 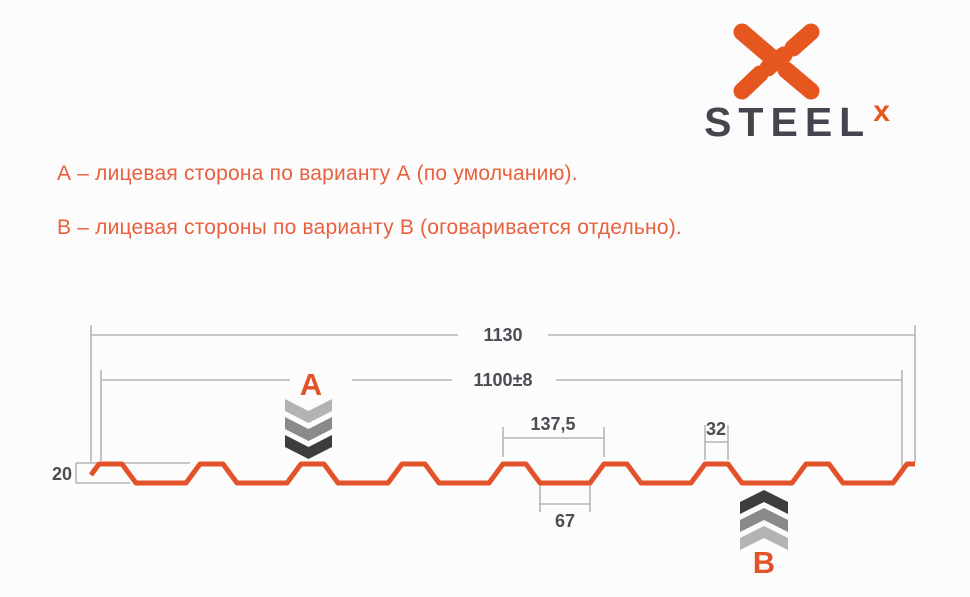 I want to click on side-a-label: А, so click(x=311, y=384).